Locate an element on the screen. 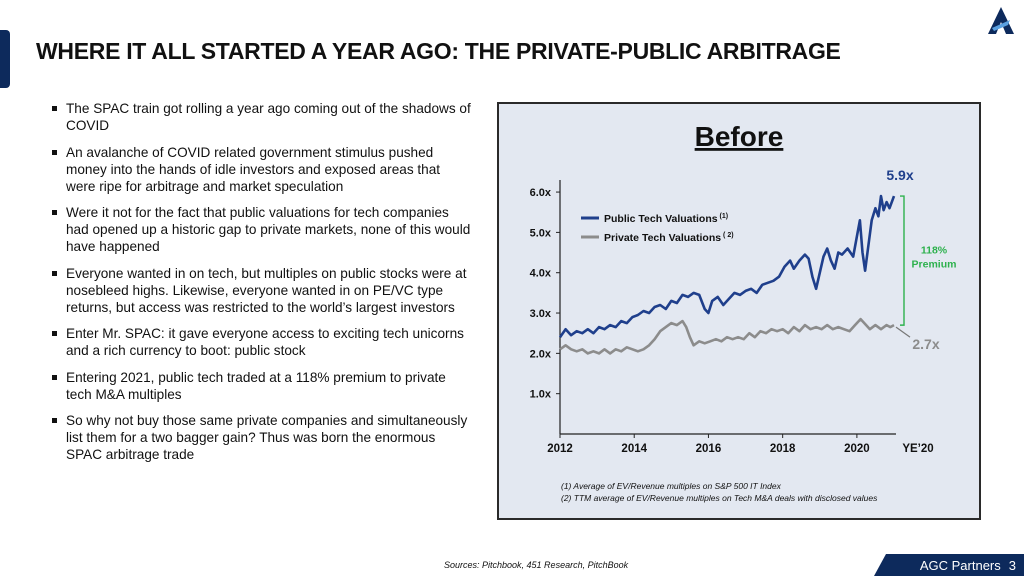  legend-superscript: (1) is located at coordinates (723, 216).